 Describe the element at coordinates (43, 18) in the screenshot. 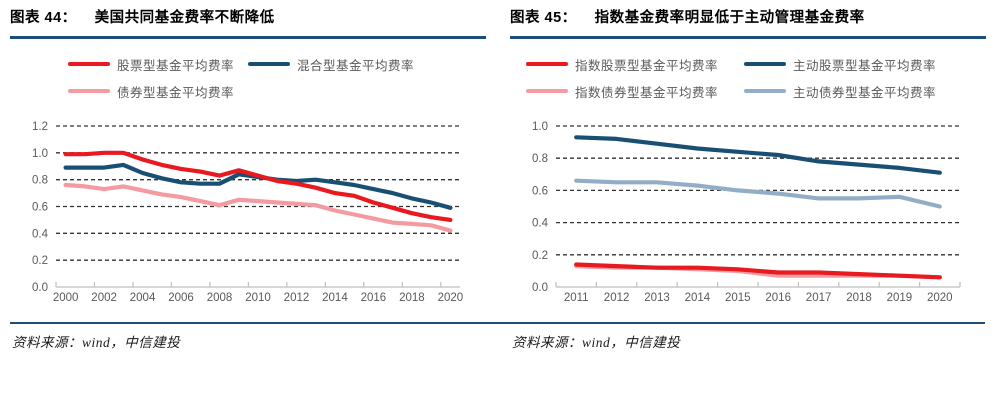

I see `figure-number: 图表 44：` at that location.